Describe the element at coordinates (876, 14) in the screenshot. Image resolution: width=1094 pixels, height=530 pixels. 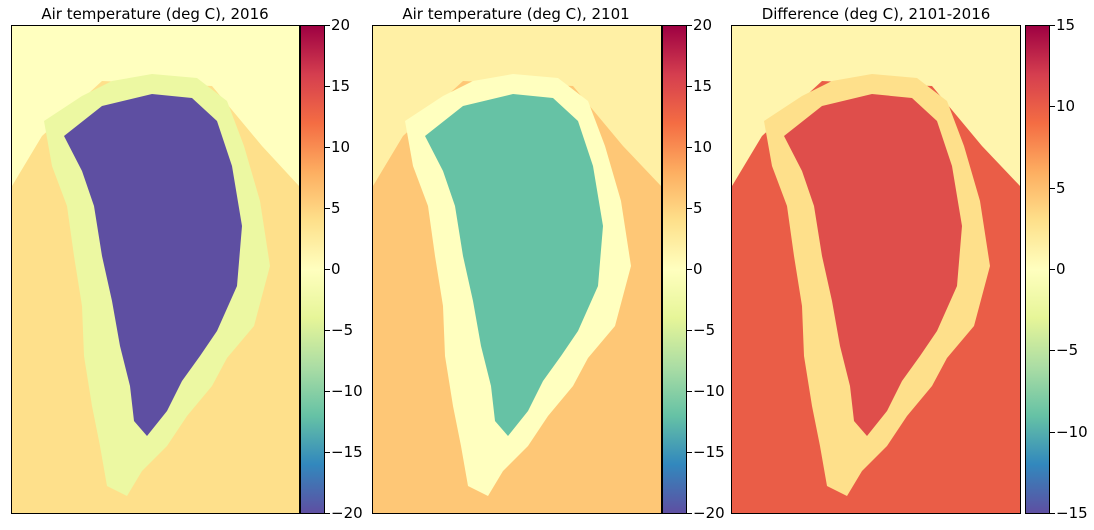
I see `panel-title-difference: Difference (deg C), 2101-2016` at that location.